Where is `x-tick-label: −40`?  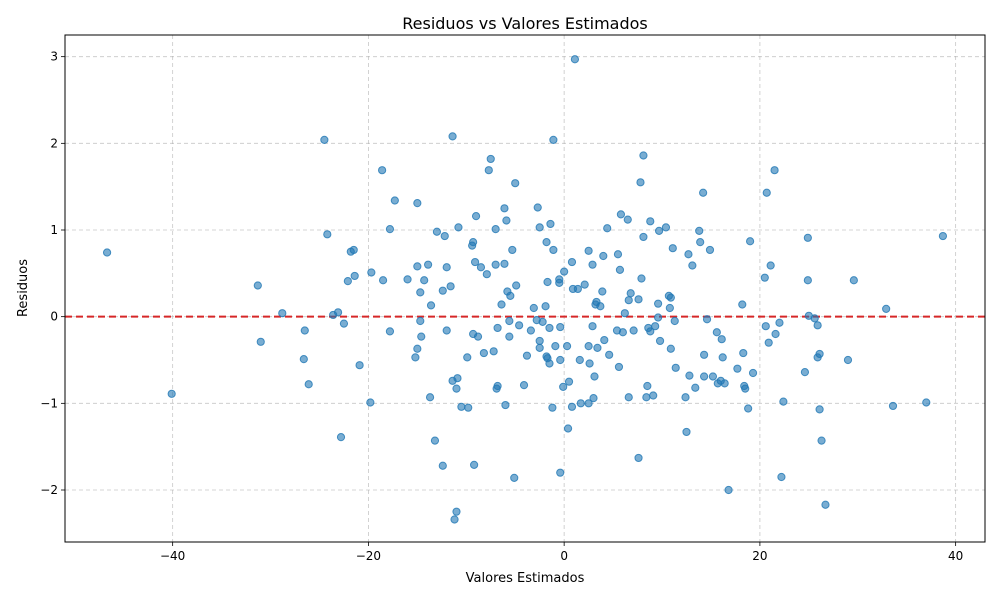 x-tick-label: −40 is located at coordinates (172, 556).